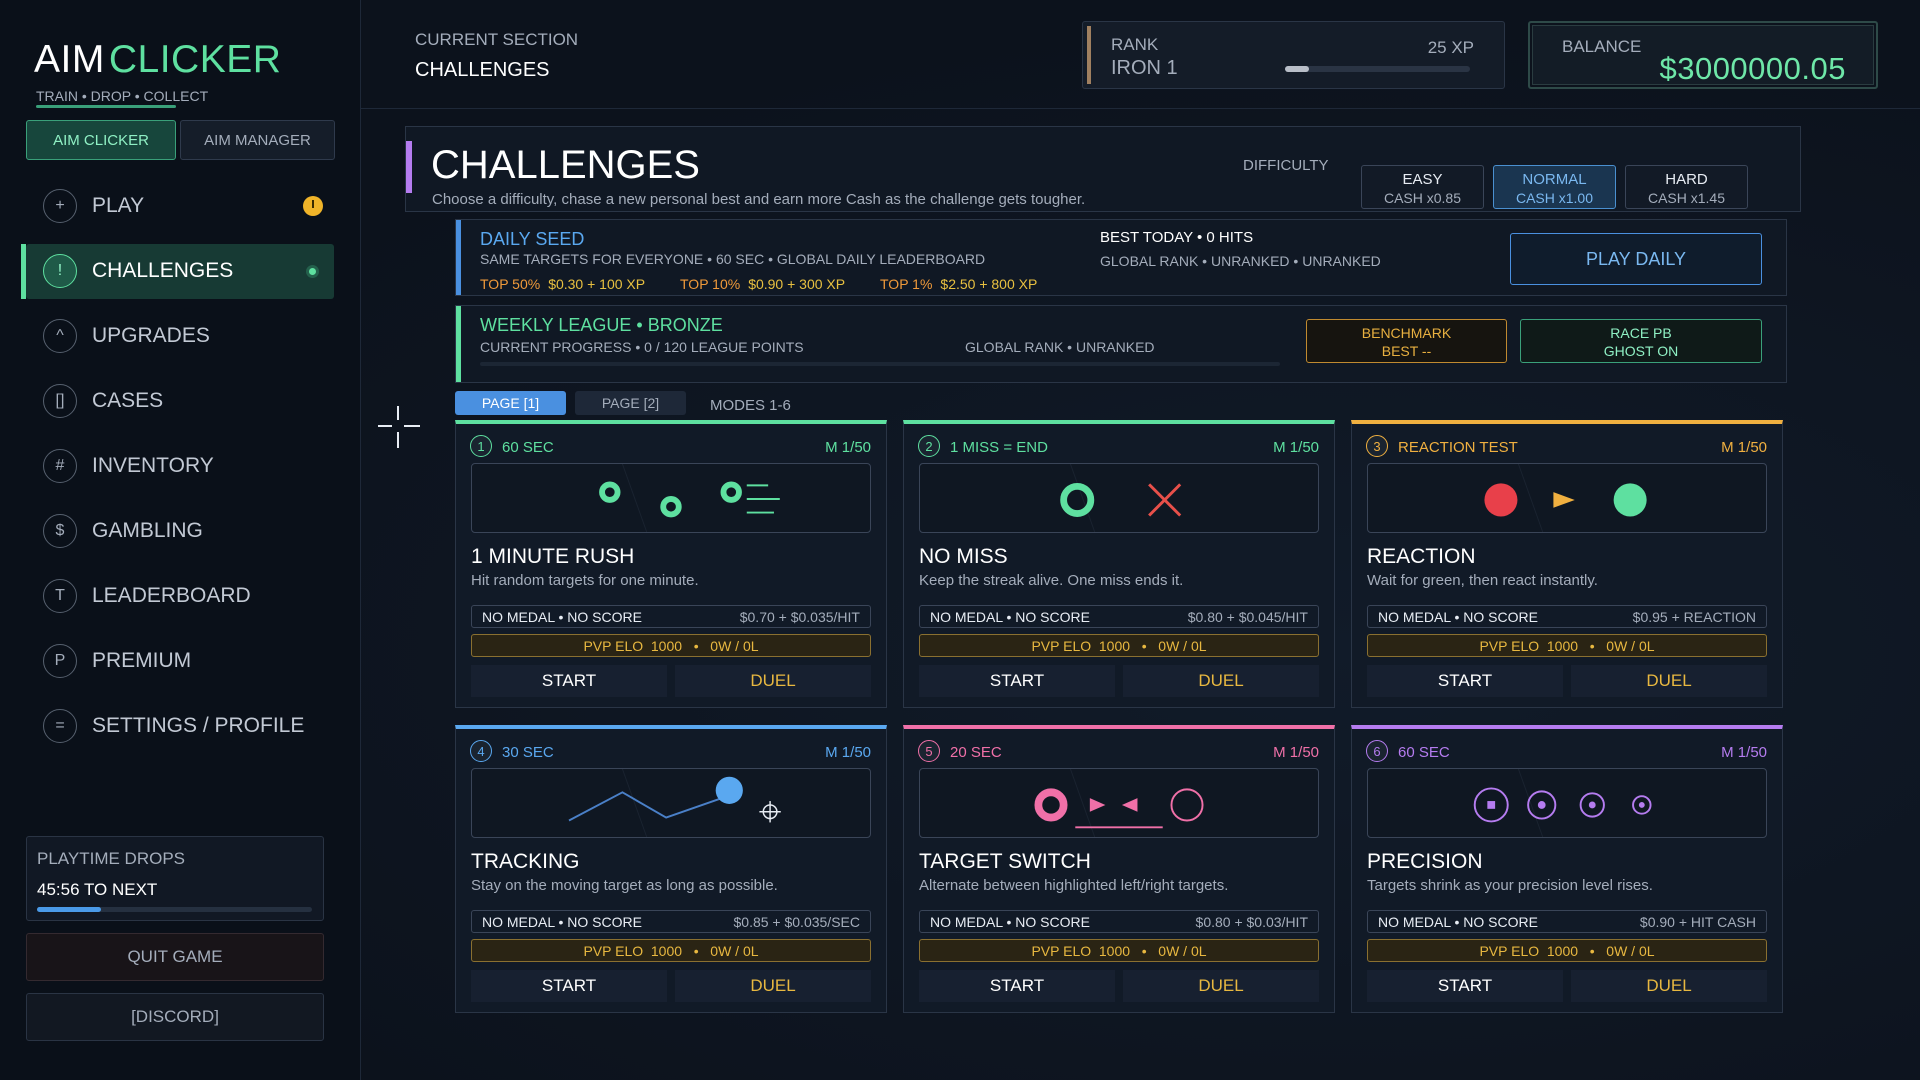 This screenshot has width=1920, height=1080. I want to click on nav-icon: =, so click(60, 726).